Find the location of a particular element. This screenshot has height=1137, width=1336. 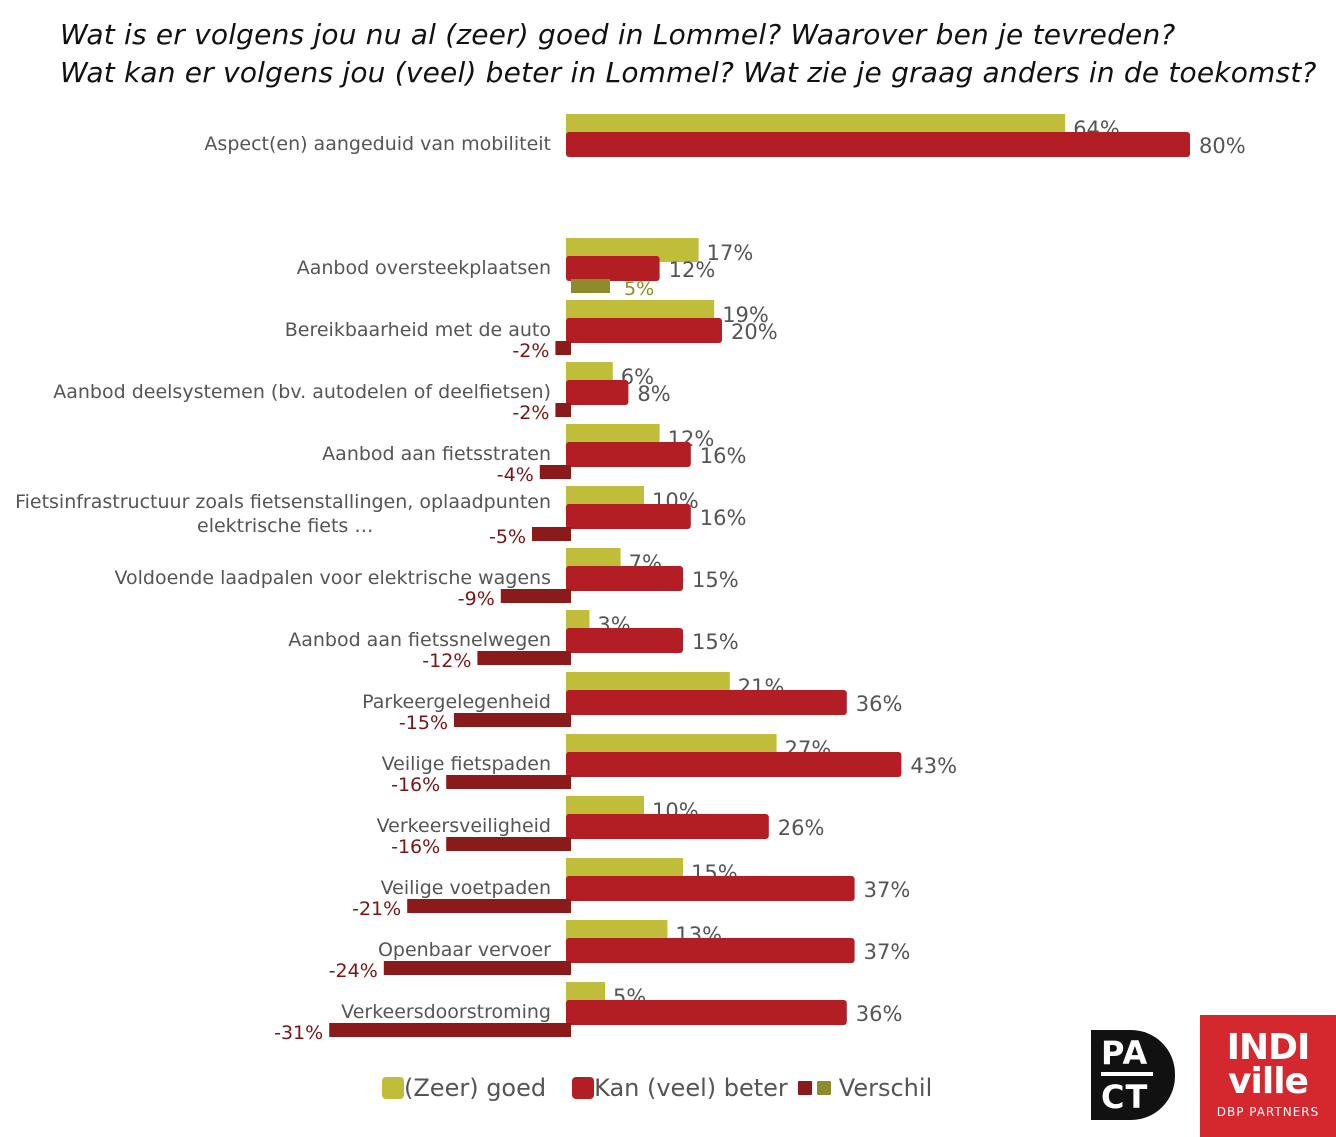

value-label-verschil: 5% is located at coordinates (639, 289).